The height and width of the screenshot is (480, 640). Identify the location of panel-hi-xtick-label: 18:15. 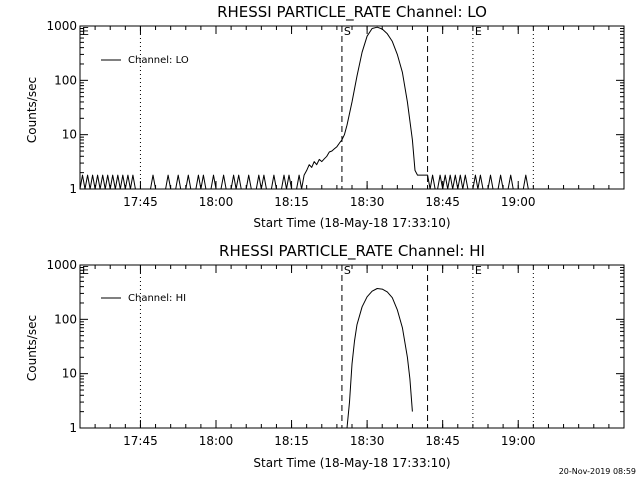
(291, 441).